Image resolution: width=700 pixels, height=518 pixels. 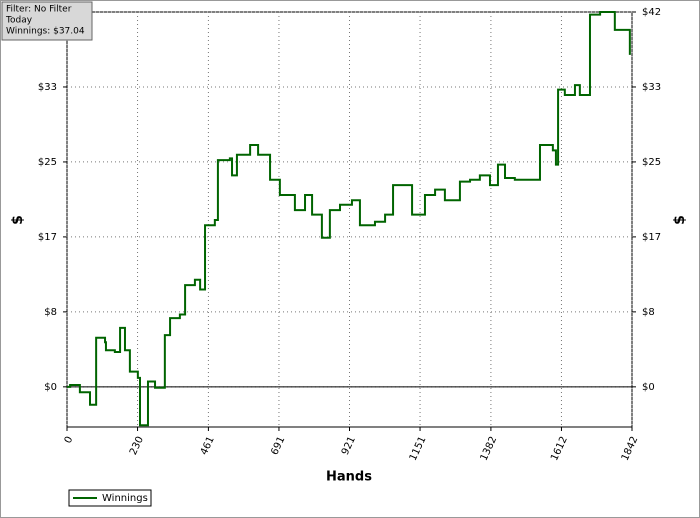 I want to click on info-box-bg, so click(x=47, y=21).